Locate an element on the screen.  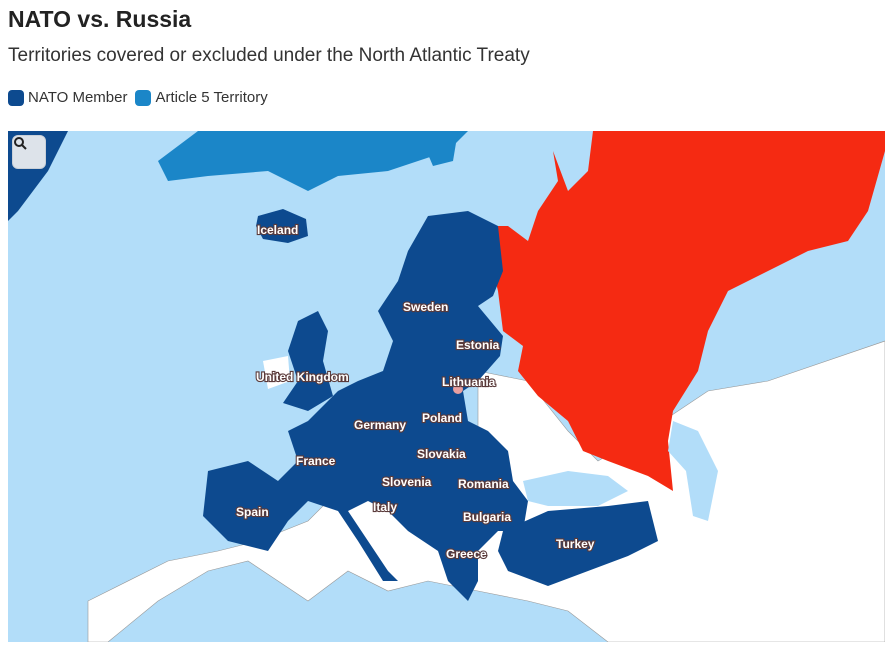
label-turkey: Turkey is located at coordinates (575, 544).